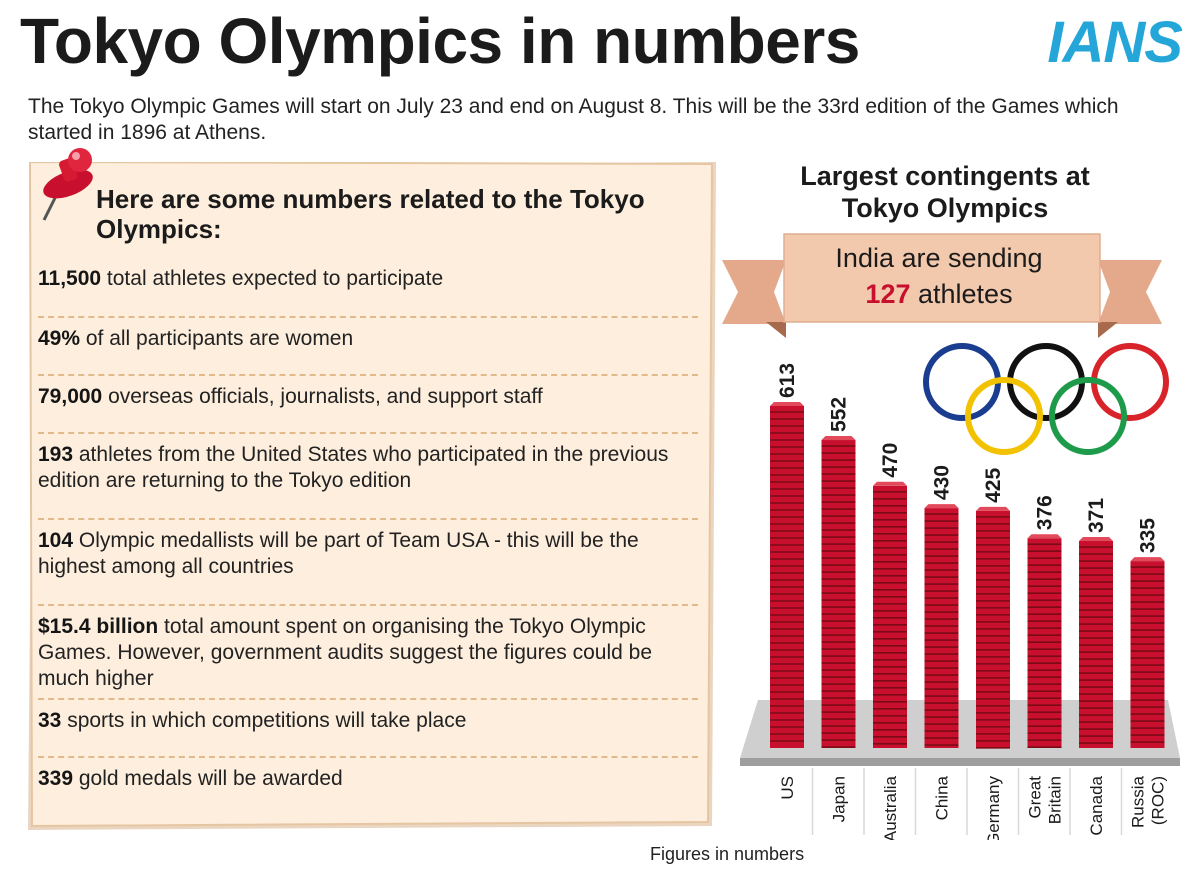  Describe the element at coordinates (1096, 642) in the screenshot. I see `bar-canada` at that location.